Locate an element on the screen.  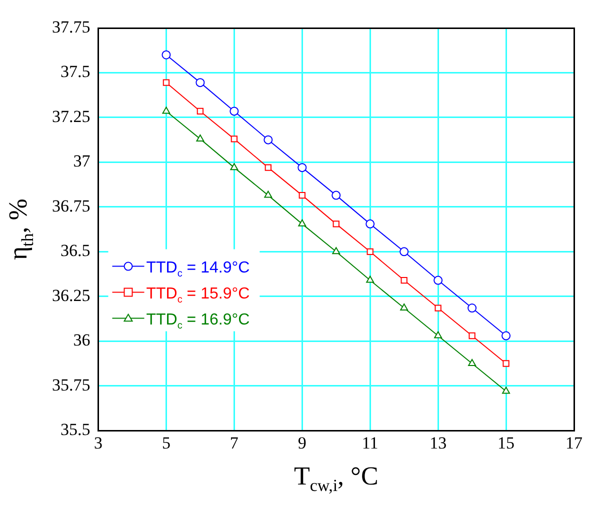
y-tick-label: 36.25 is located at coordinates (71, 295).